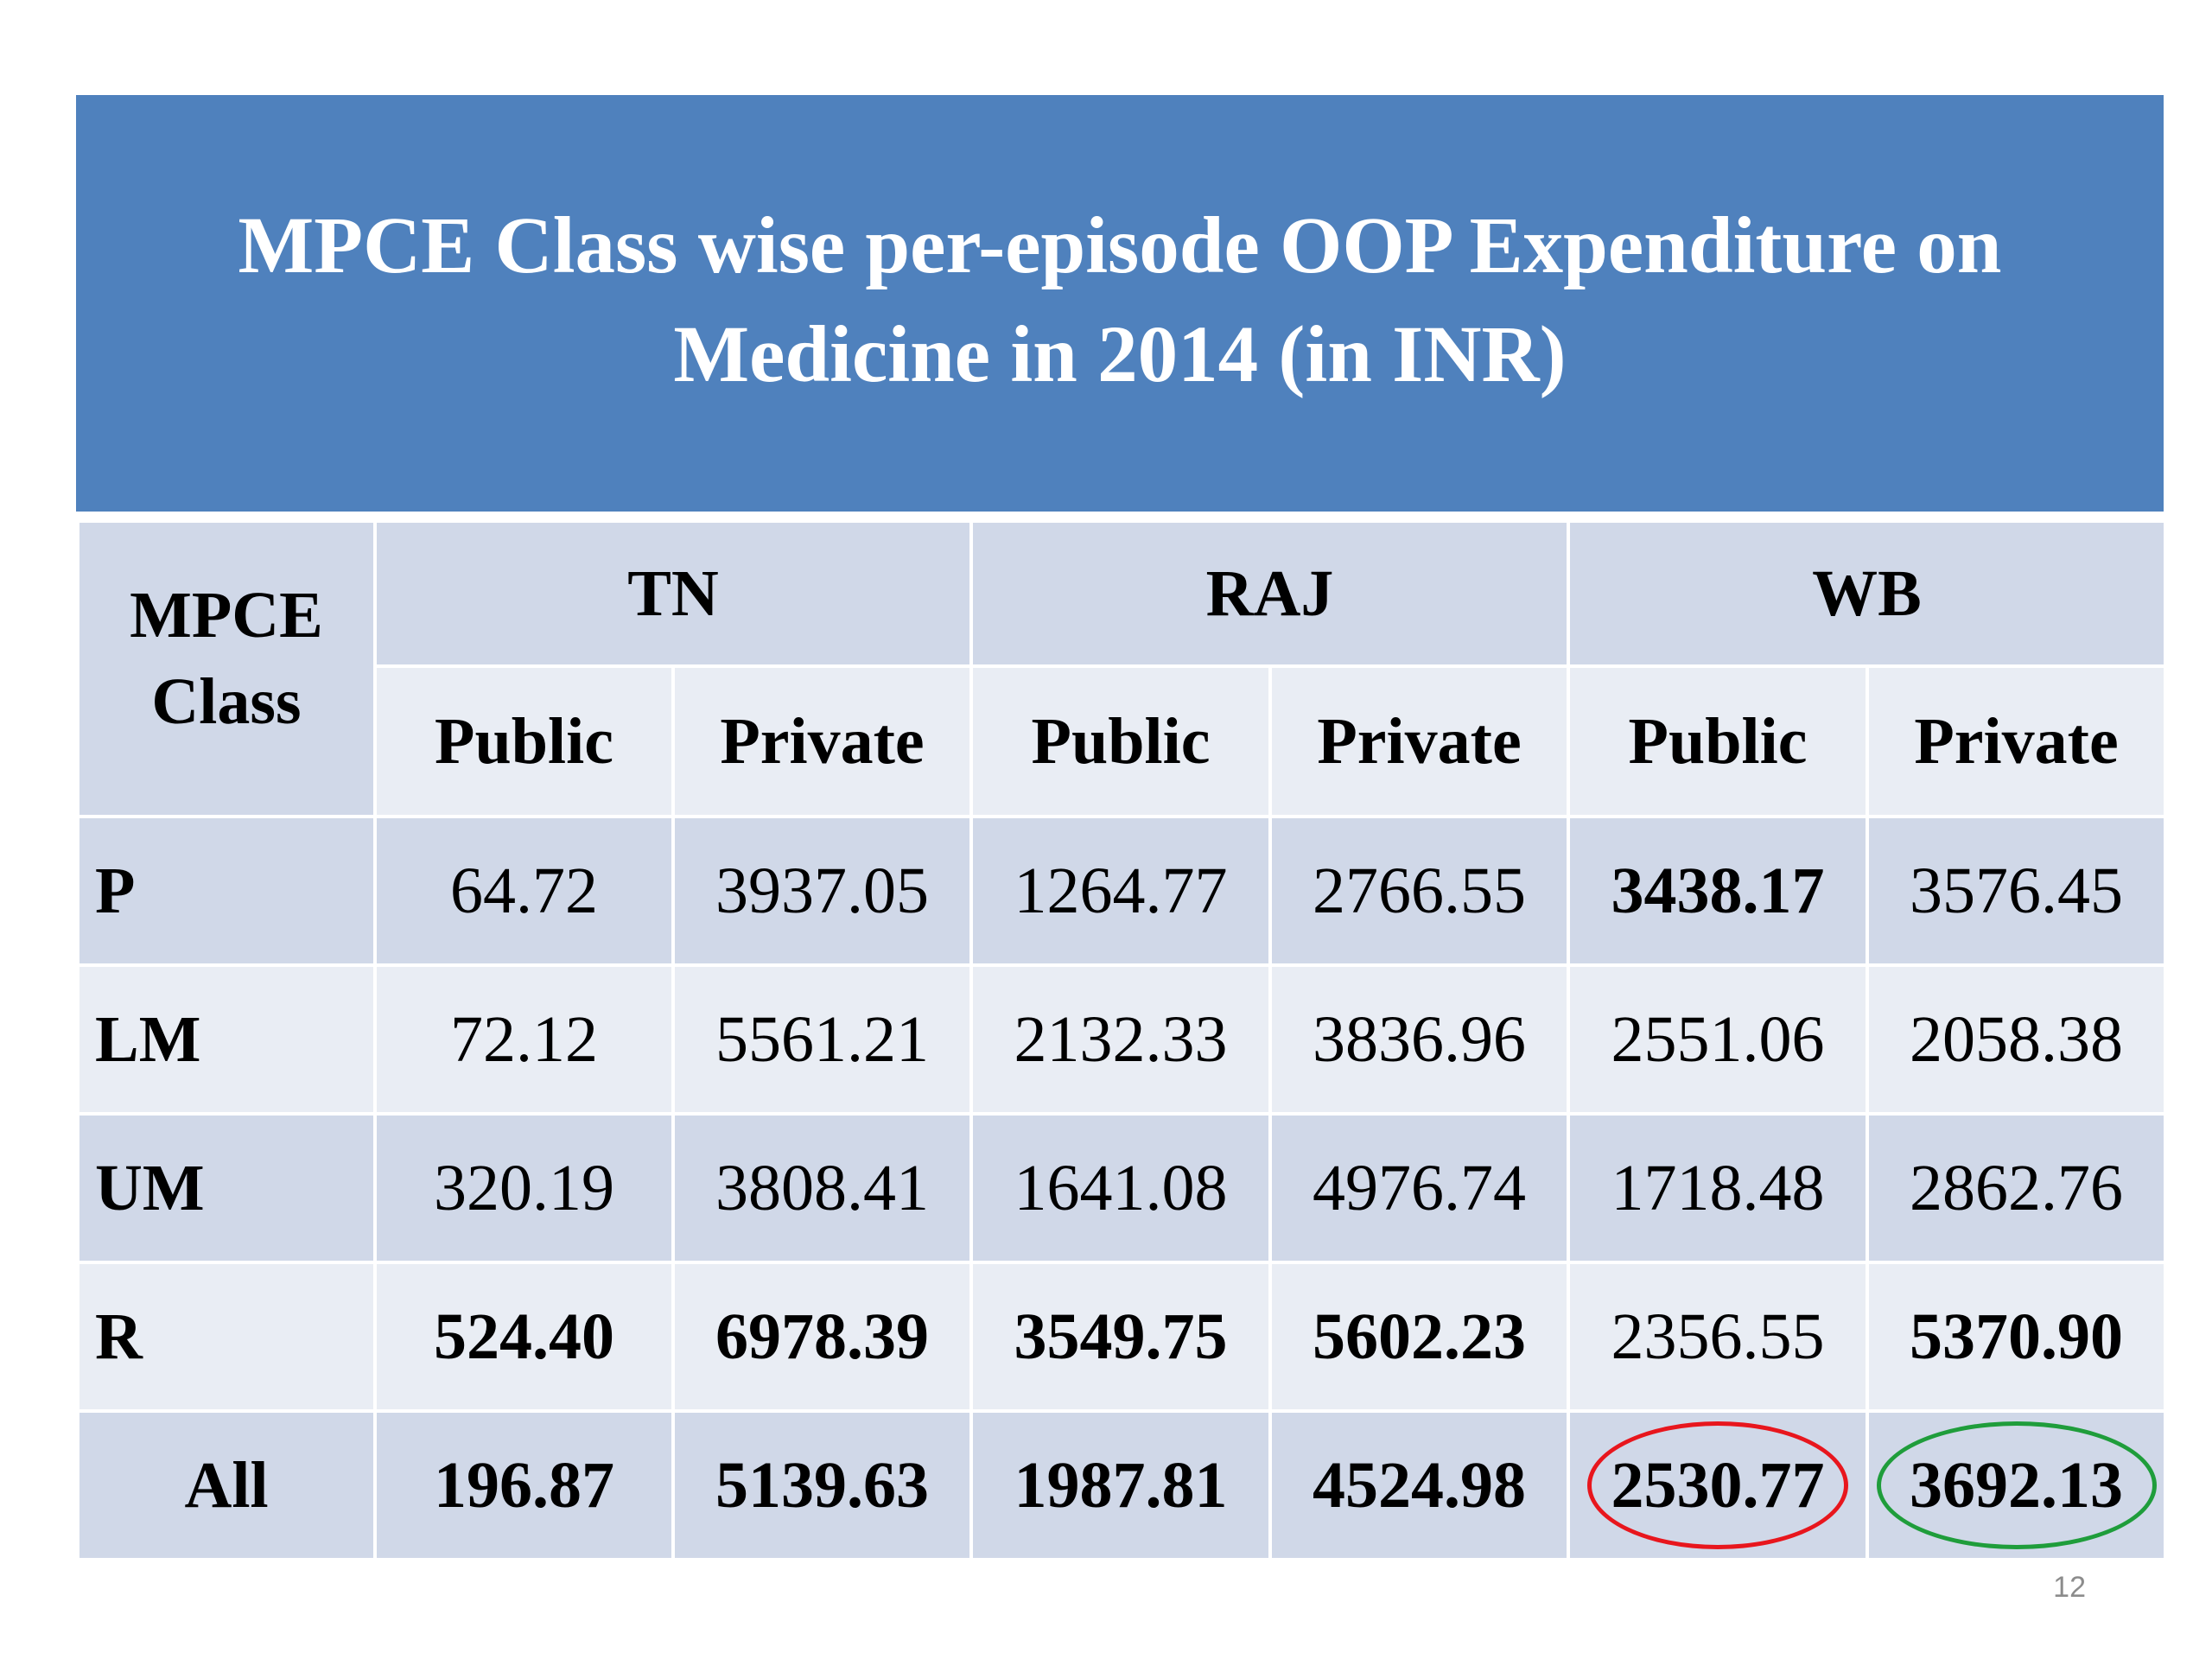 The height and width of the screenshot is (1659, 2212). I want to click on cell-lm-raj-public: 2132.33, so click(1121, 1039).